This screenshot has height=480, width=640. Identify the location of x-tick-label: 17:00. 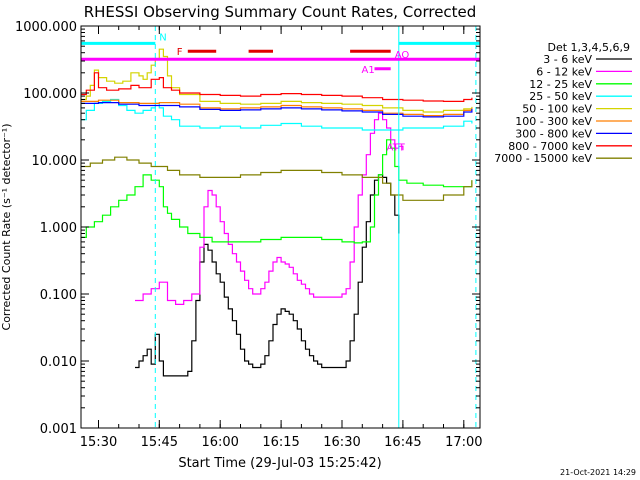
(463, 442).